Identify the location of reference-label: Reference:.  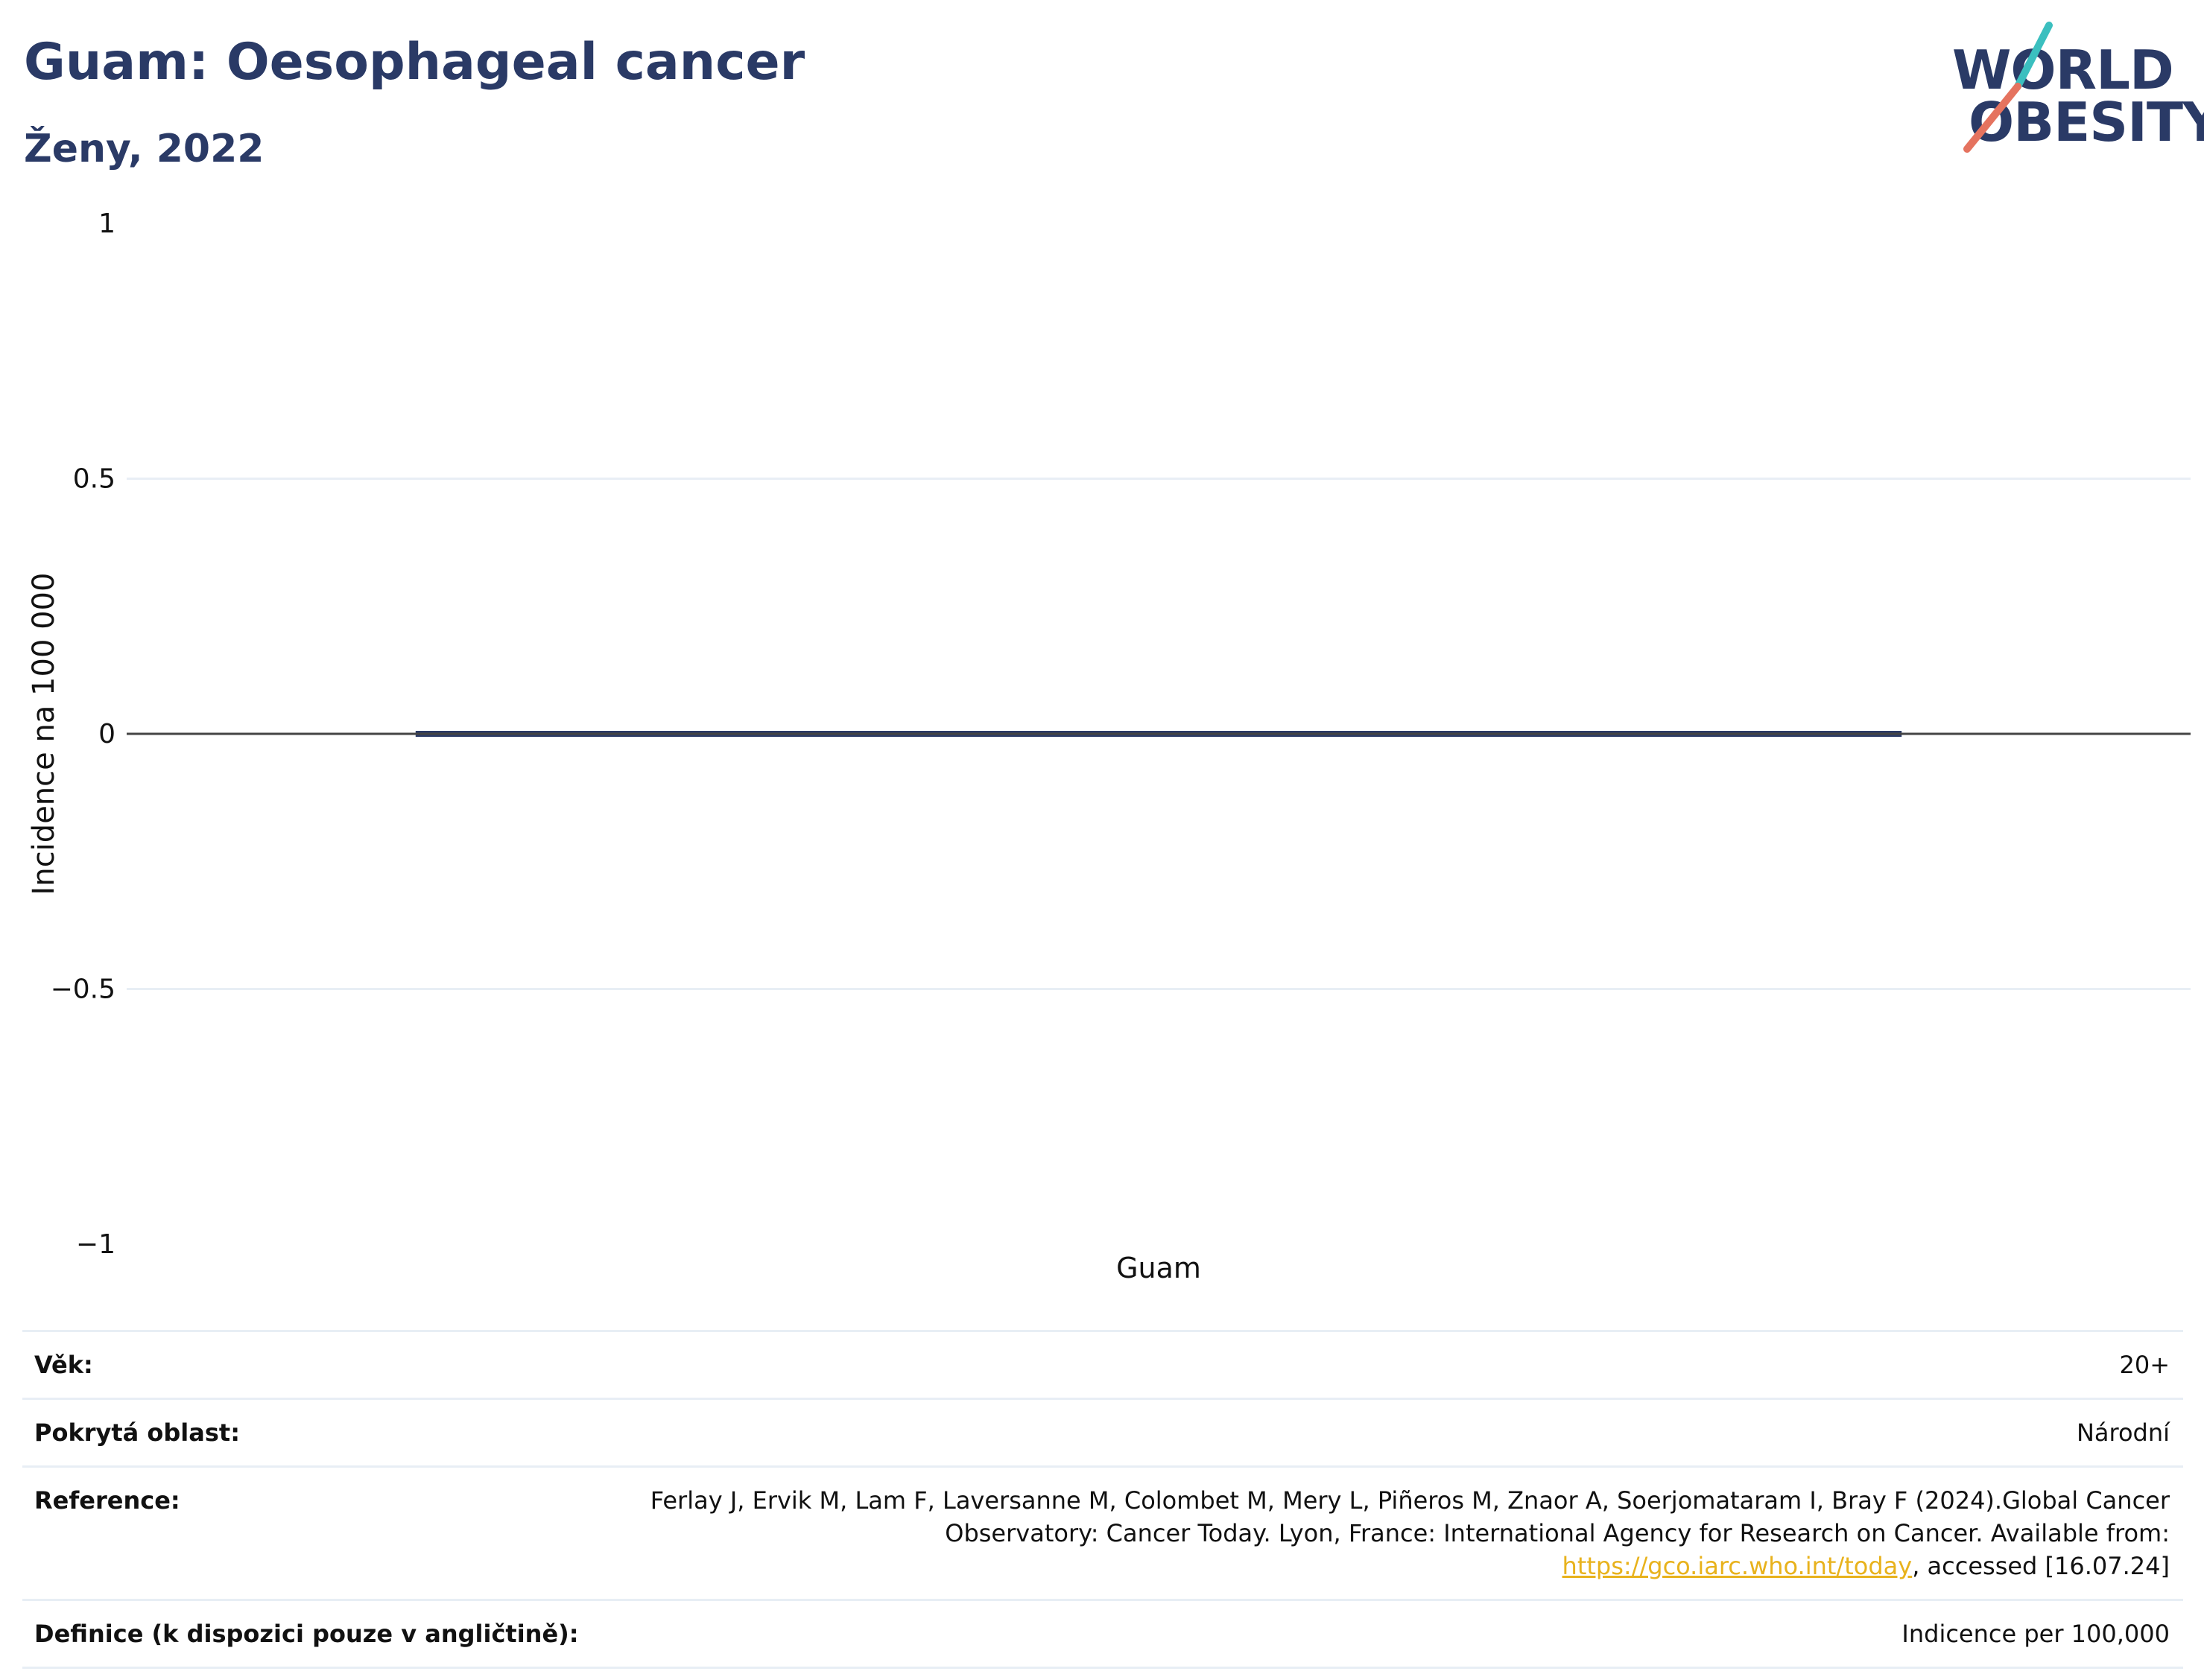
(107, 1500).